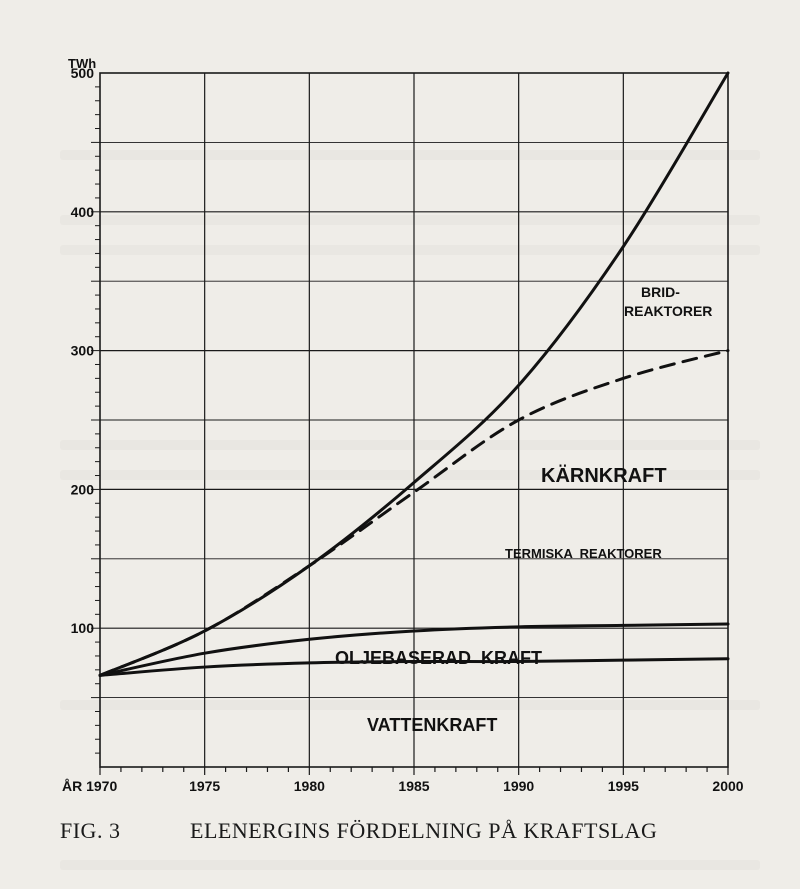 The width and height of the screenshot is (800, 889). I want to click on figure-title: ELENERGINS FÖRDELNING PÅ KRAFTSLAG, so click(424, 830).